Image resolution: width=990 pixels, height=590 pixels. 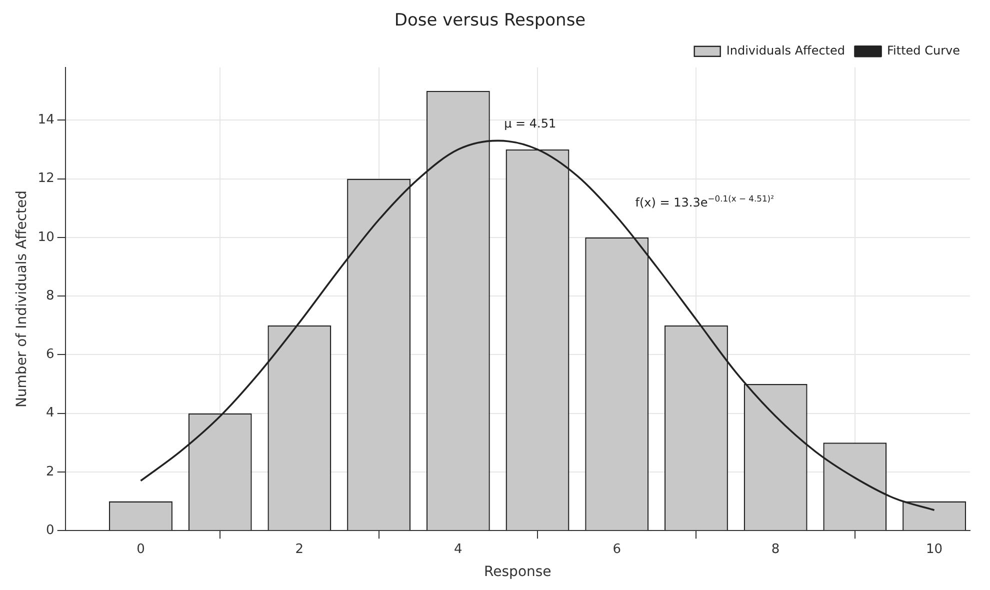 What do you see at coordinates (46, 237) in the screenshot?
I see `y-tick-label: 10` at bounding box center [46, 237].